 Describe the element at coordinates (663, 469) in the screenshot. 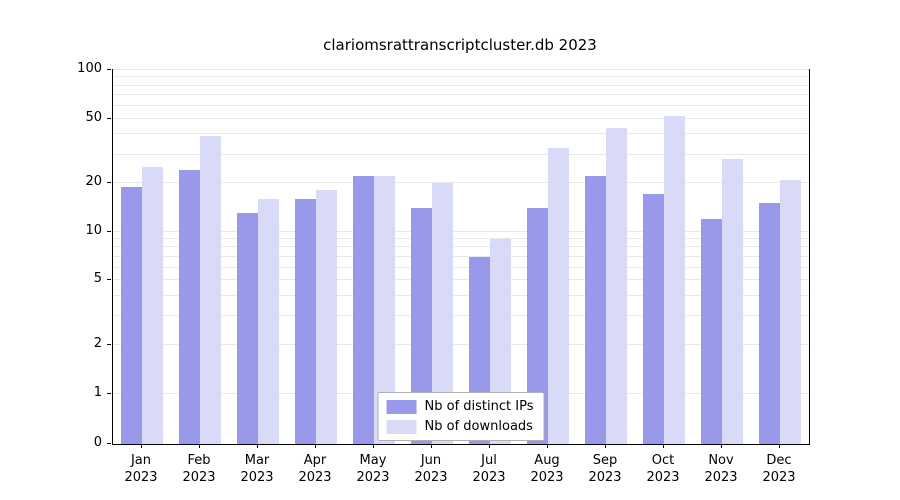

I see `x-axis-label: Oct 2023` at that location.